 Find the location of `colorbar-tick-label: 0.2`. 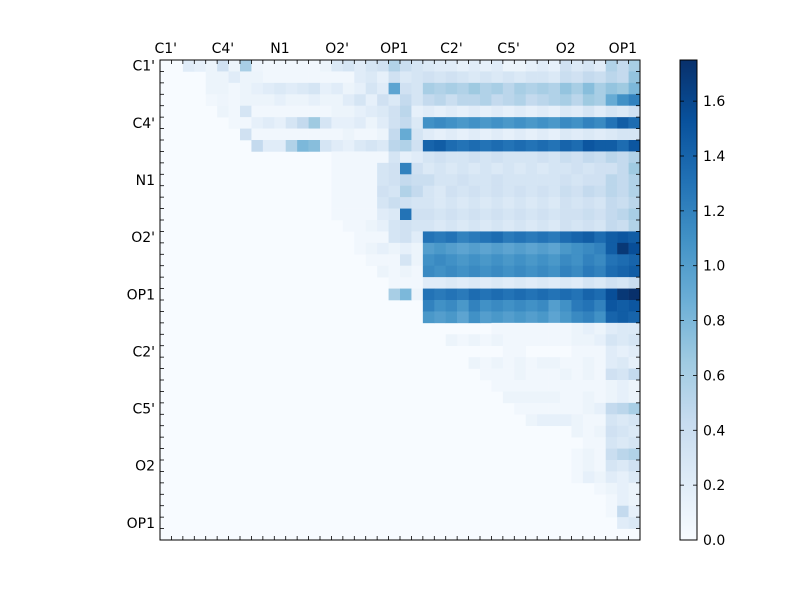

colorbar-tick-label: 0.2 is located at coordinates (714, 486).